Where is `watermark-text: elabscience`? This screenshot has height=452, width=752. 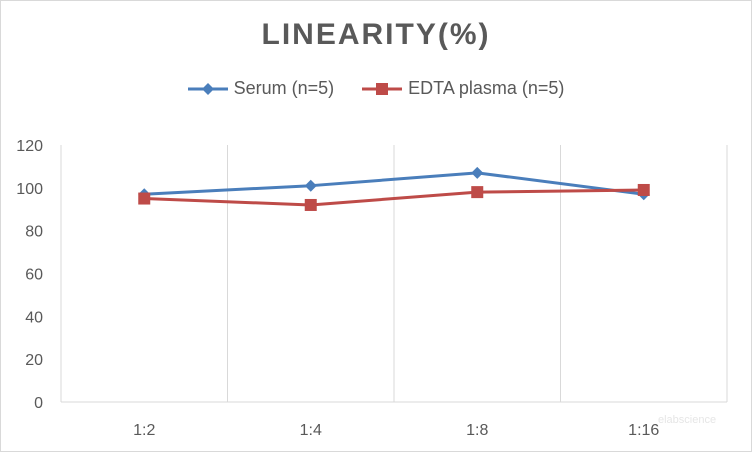
watermark-text: elabscience is located at coordinates (687, 420).